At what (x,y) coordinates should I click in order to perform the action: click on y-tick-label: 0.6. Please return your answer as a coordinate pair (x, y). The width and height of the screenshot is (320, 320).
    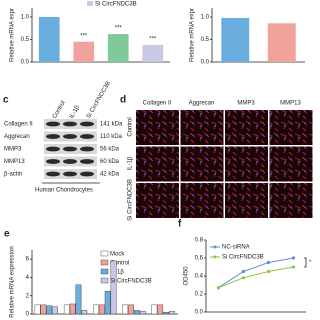
    Looking at the image, I should click on (199, 259).